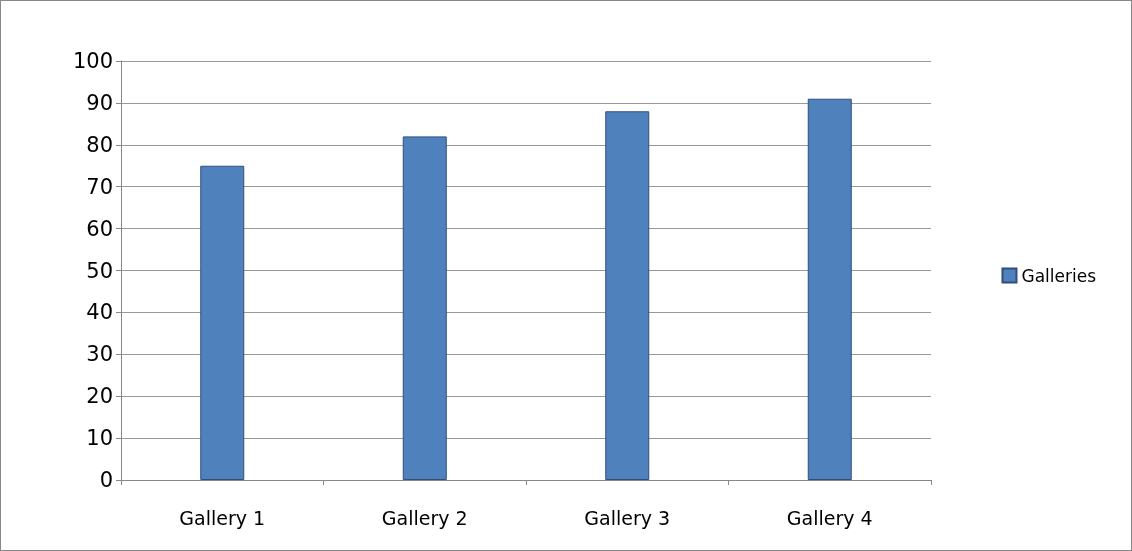 This screenshot has height=551, width=1132. What do you see at coordinates (829, 517) in the screenshot?
I see `x-tick-label: Gallery 4` at bounding box center [829, 517].